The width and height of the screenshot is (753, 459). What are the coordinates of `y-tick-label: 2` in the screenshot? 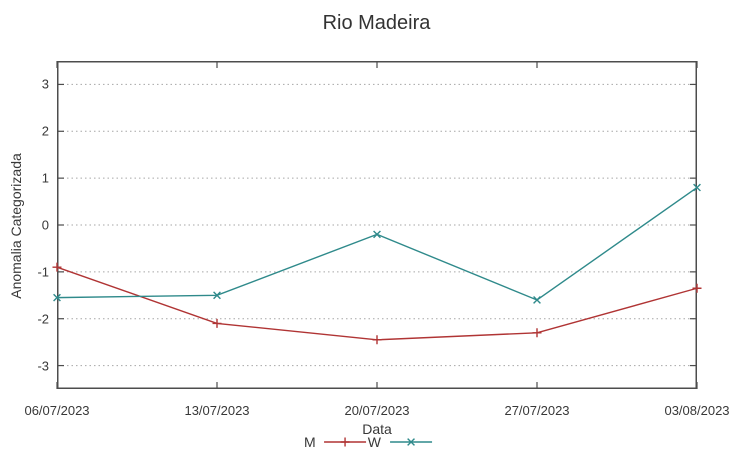 It's located at (45, 131).